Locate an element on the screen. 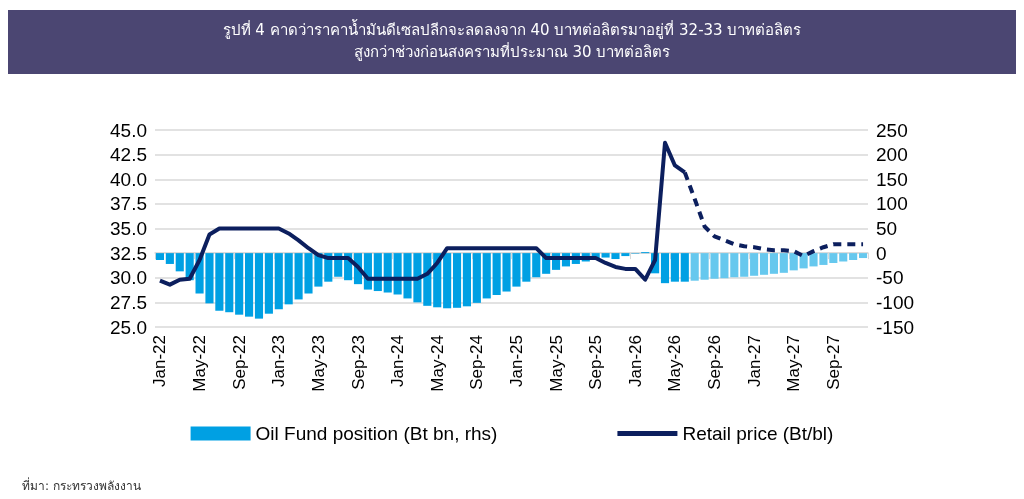 The height and width of the screenshot is (499, 1024). y2-tick-label: -150 is located at coordinates (895, 327).